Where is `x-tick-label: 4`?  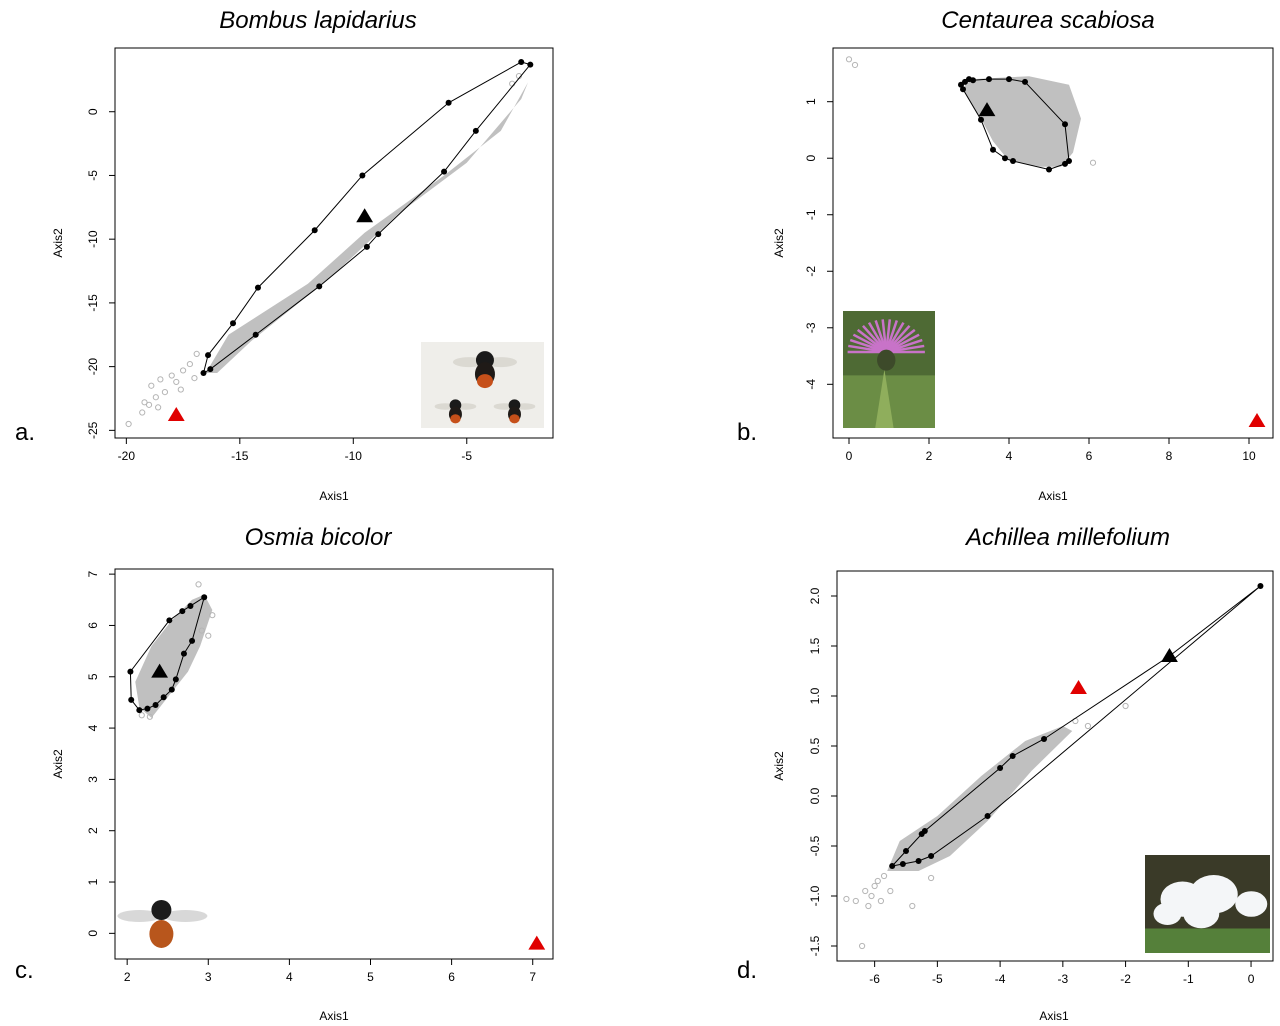 x-tick-label: 4 is located at coordinates (1009, 456).